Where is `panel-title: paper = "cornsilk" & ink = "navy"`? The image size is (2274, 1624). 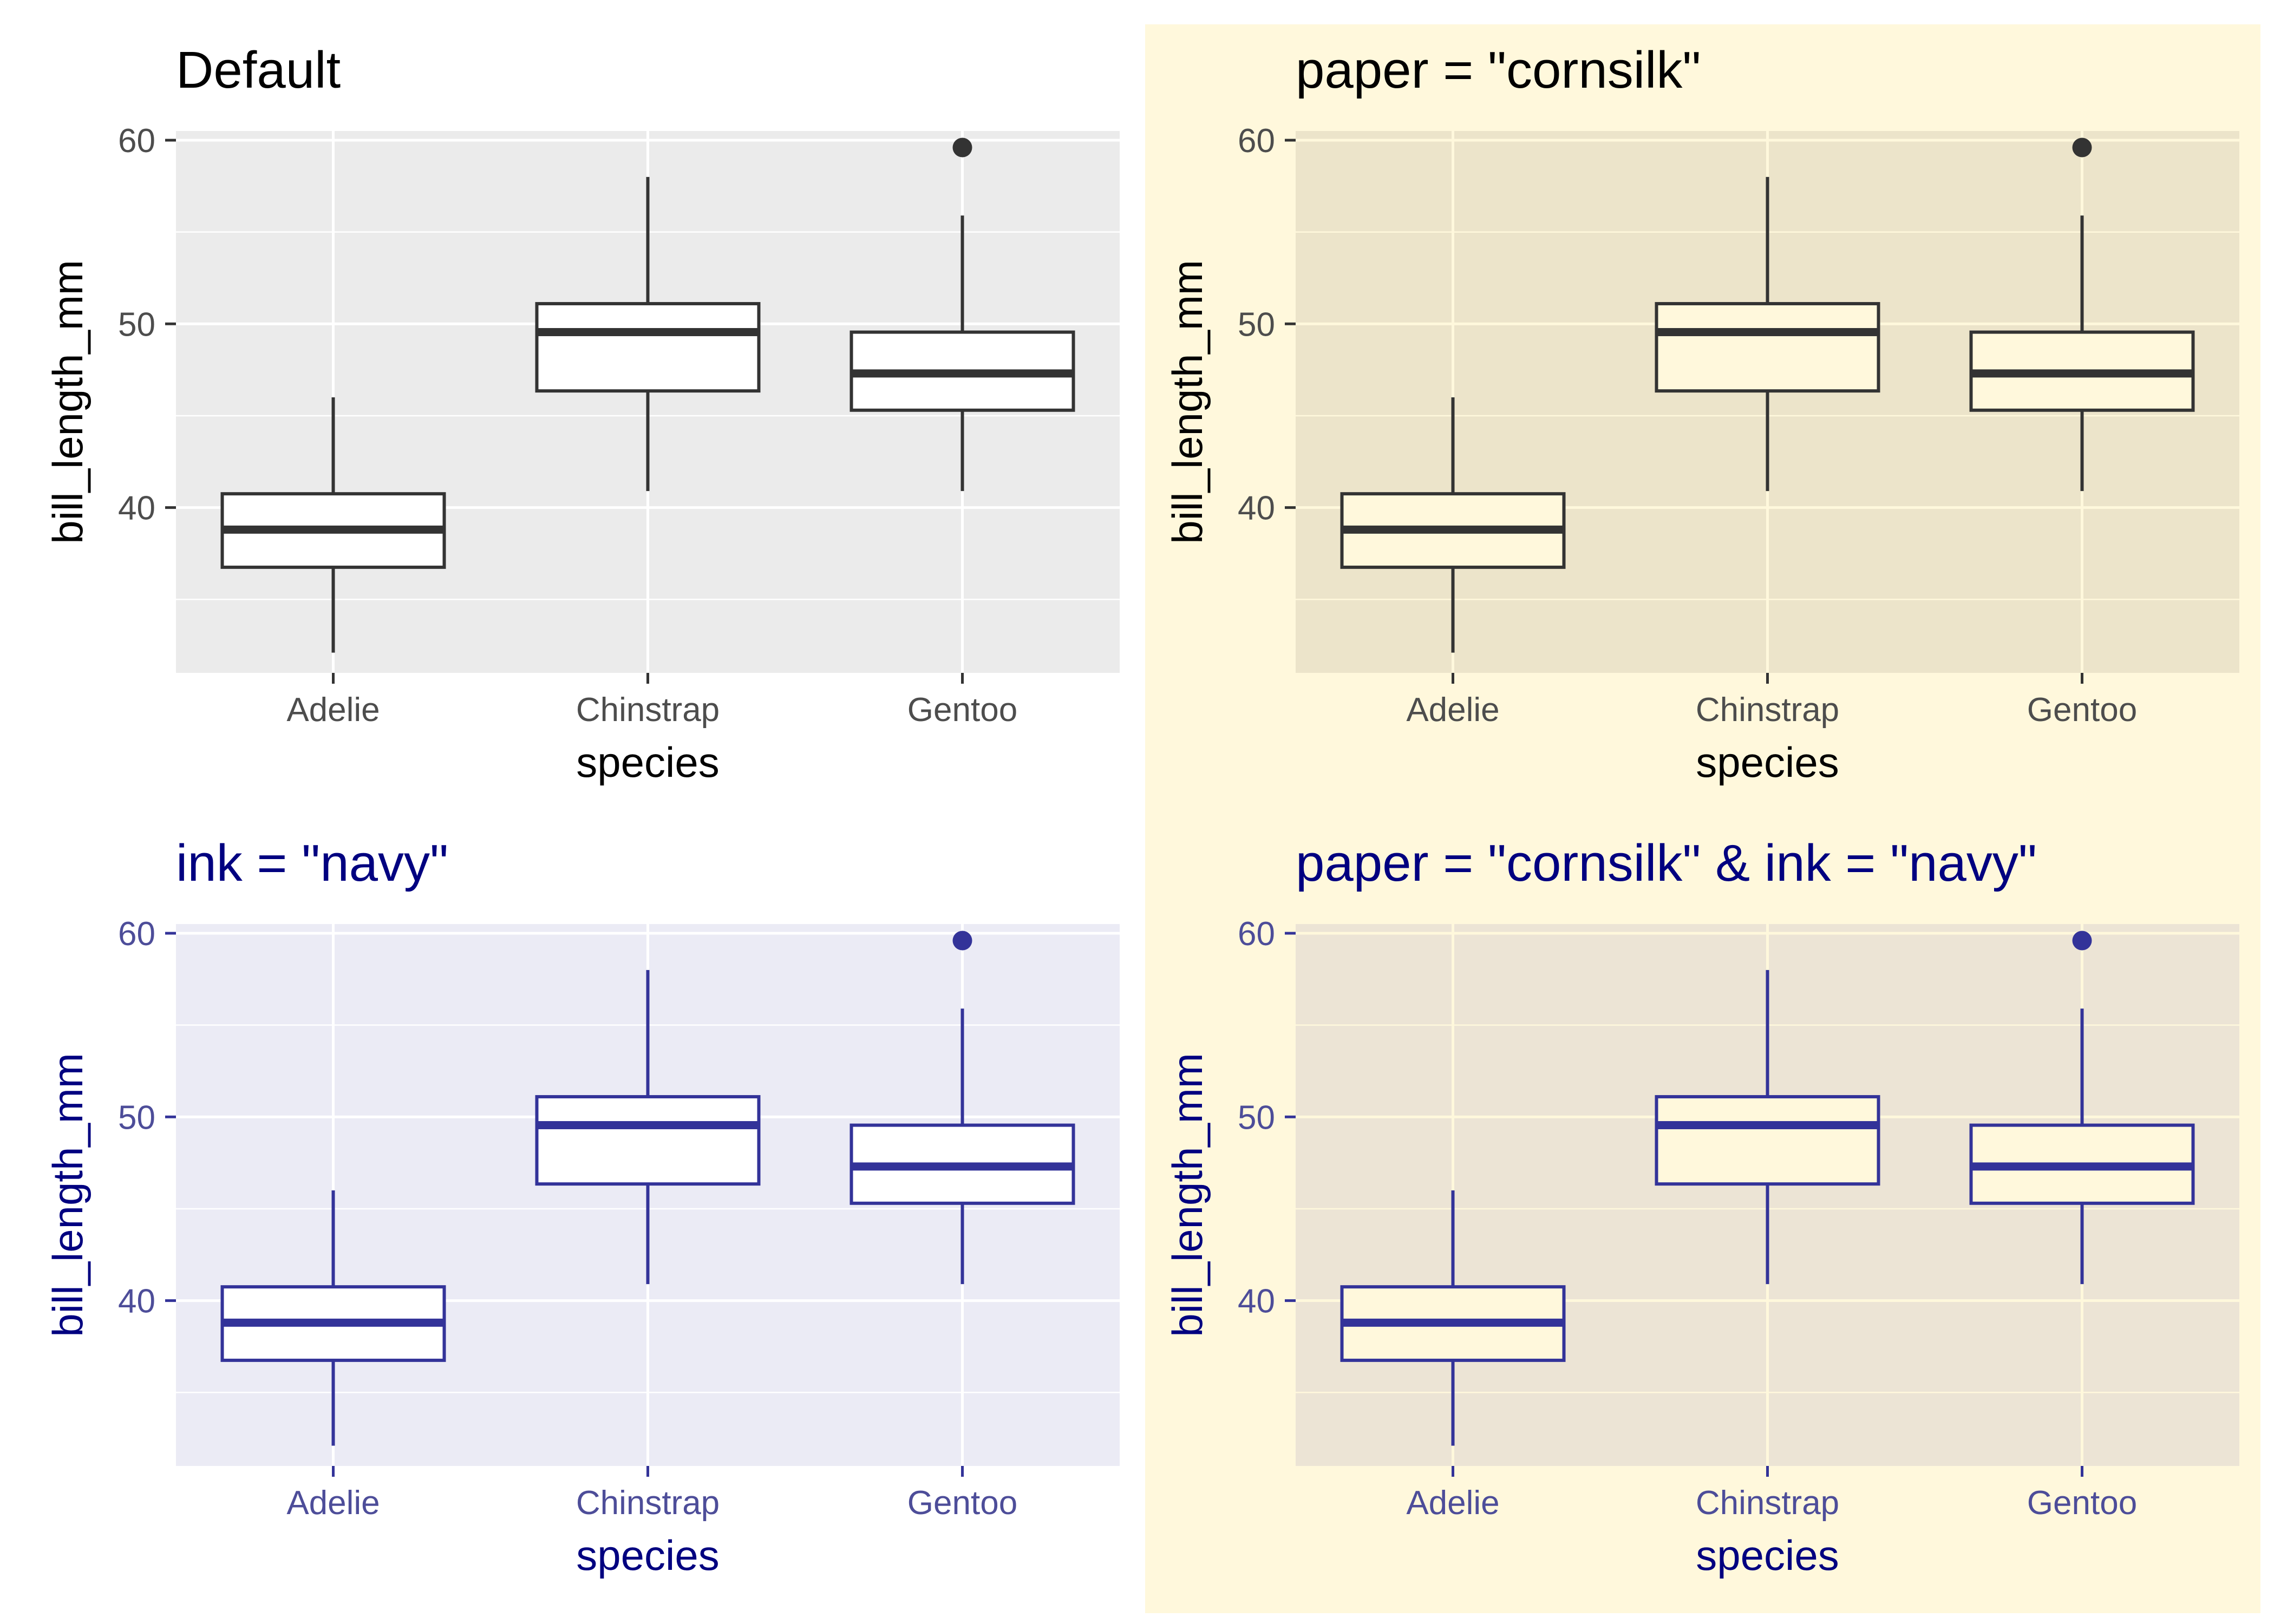 panel-title: paper = "cornsilk" & ink = "navy" is located at coordinates (1667, 863).